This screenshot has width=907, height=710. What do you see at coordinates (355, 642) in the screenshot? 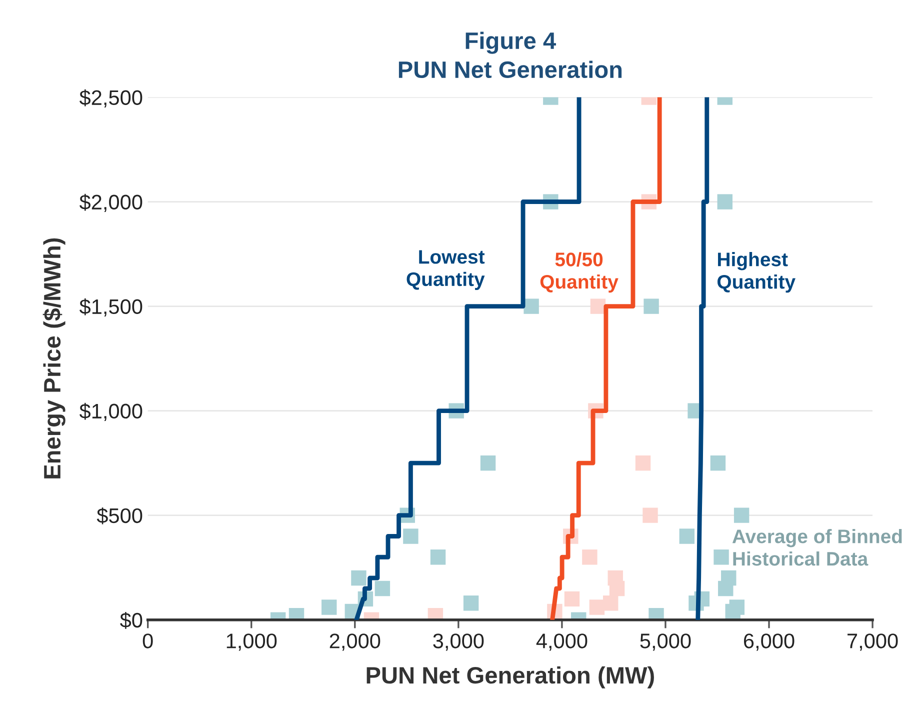
I see `x-tick-label: 2,000` at bounding box center [355, 642].